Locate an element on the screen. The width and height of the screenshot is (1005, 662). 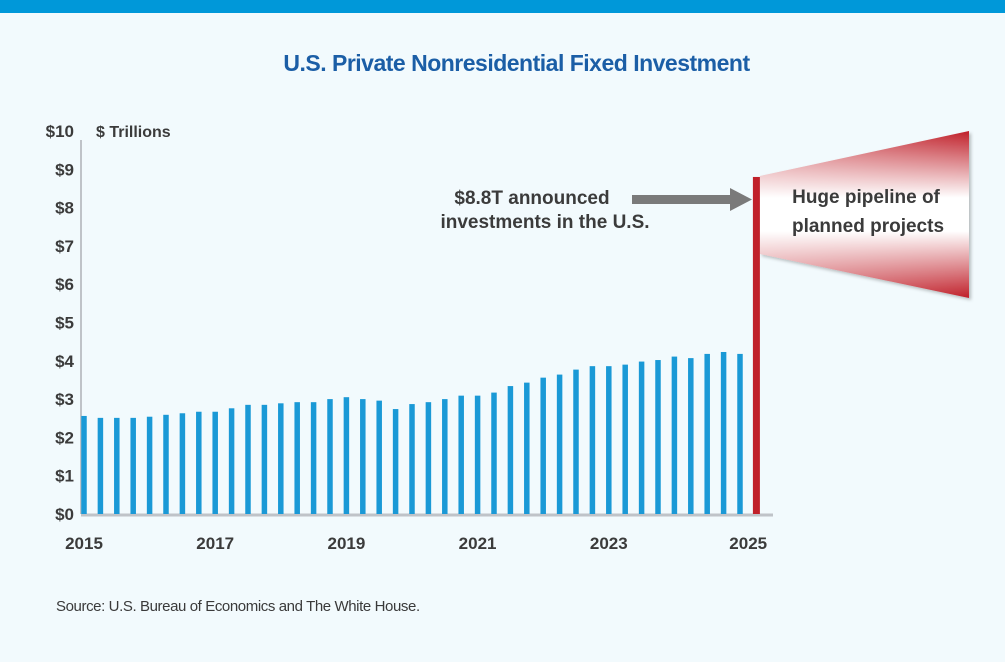
arrow-icon is located at coordinates (692, 199).